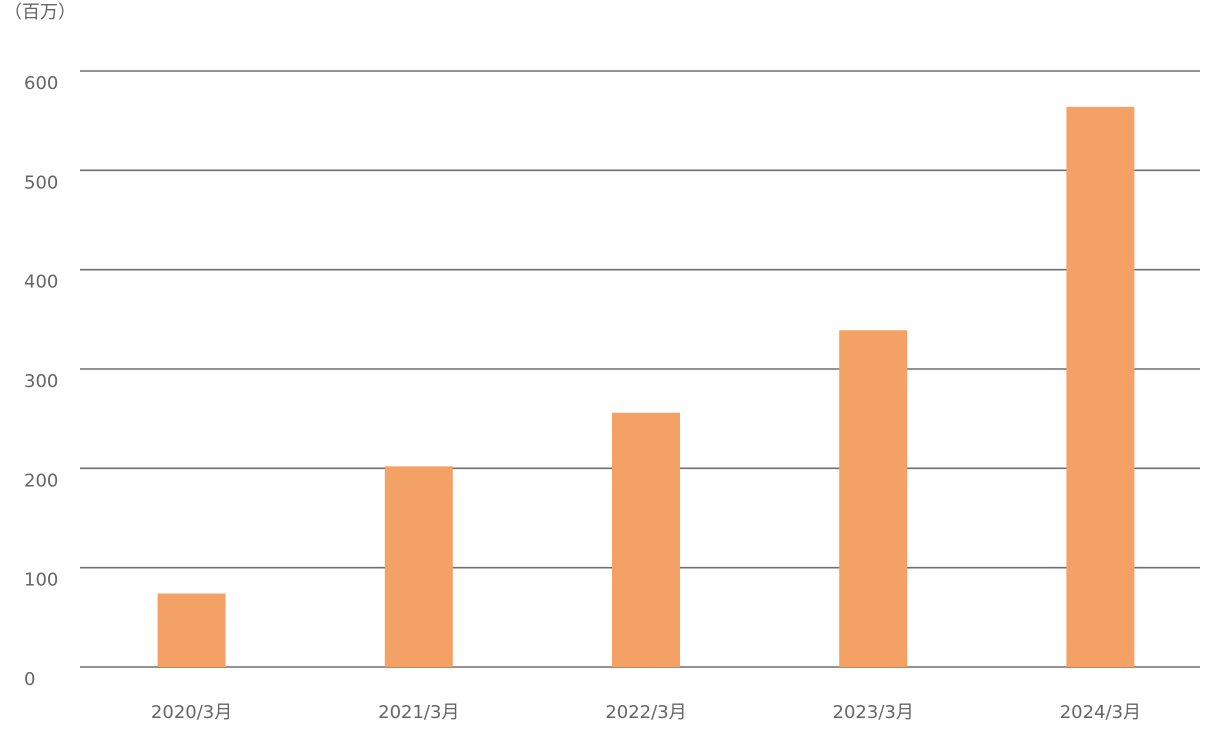 The width and height of the screenshot is (1215, 738). I want to click on y-tick-labels: 0 100 200 300 400 500 600, so click(41, 381).